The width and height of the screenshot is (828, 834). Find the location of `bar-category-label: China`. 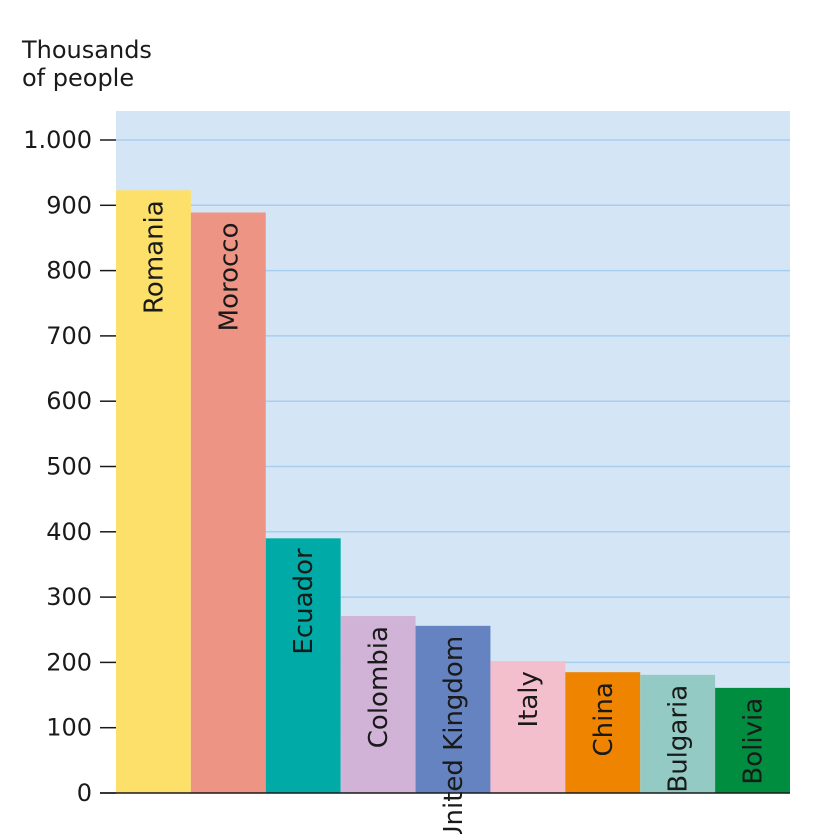

bar-category-label: China is located at coordinates (604, 719).